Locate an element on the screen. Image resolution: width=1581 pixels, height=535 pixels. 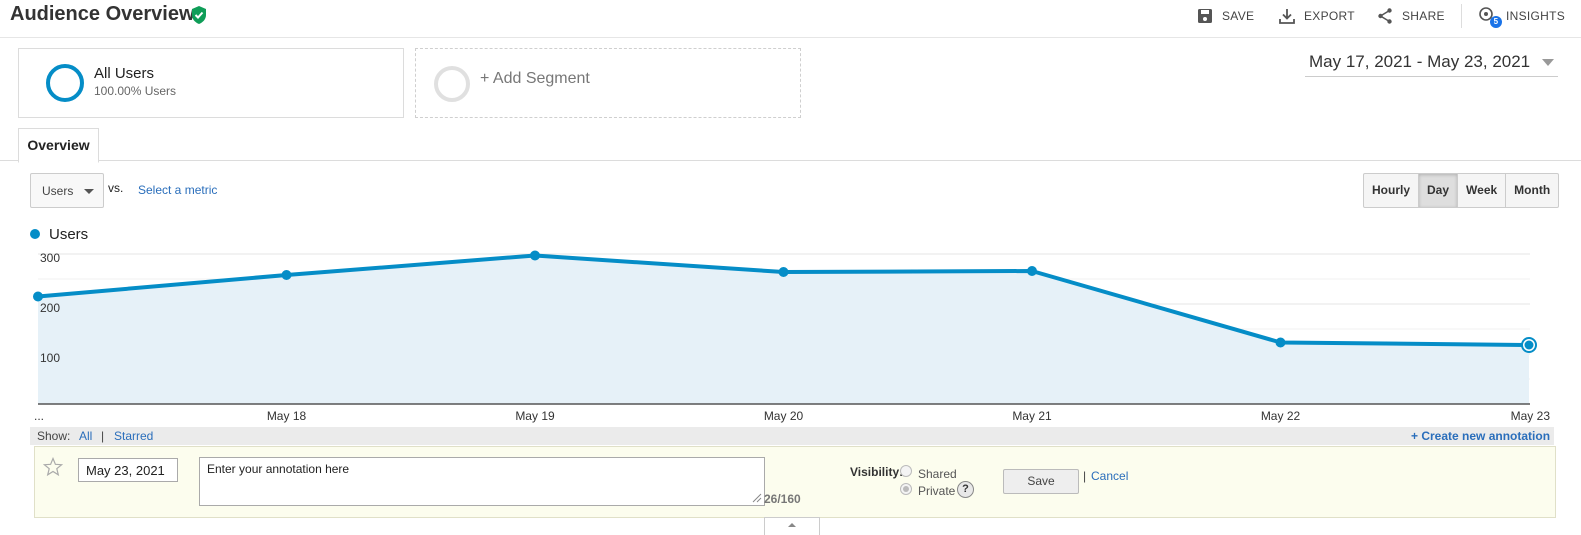
help-icon: ? is located at coordinates (965, 489).